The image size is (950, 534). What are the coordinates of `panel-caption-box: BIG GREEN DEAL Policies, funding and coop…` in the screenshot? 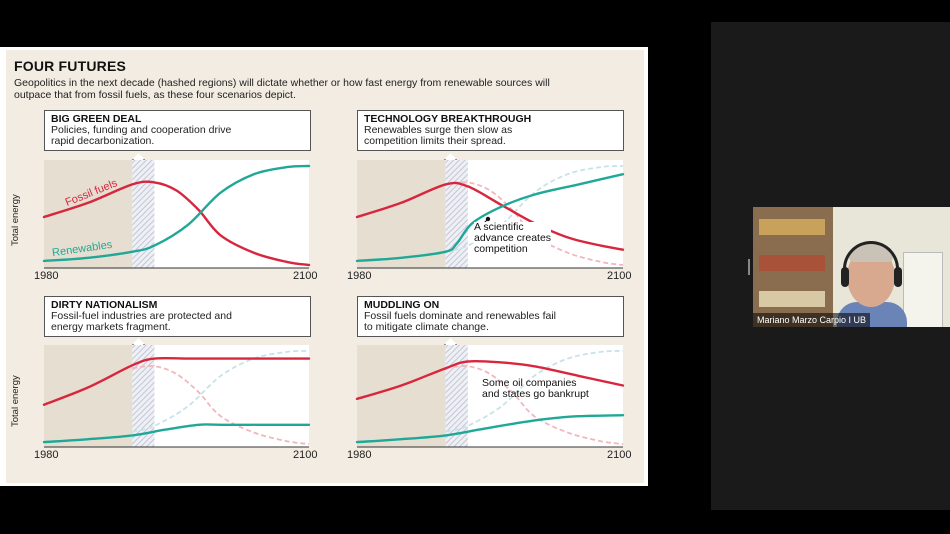 It's located at (177, 130).